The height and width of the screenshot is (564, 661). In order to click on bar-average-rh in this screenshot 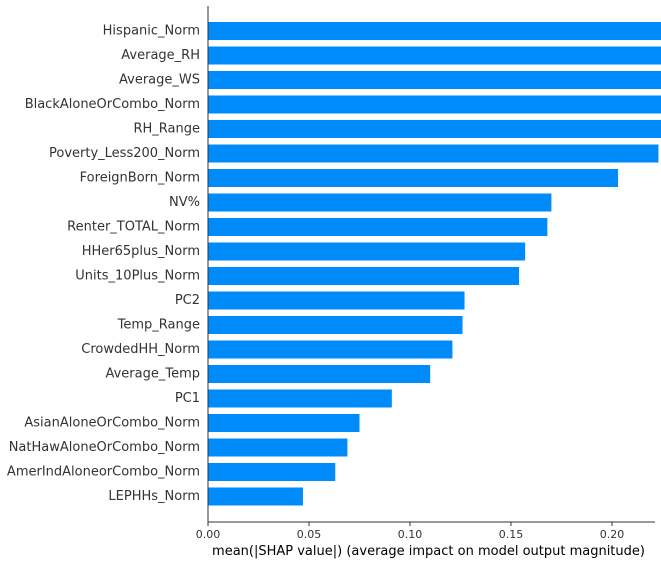, I will do `click(434, 55)`.